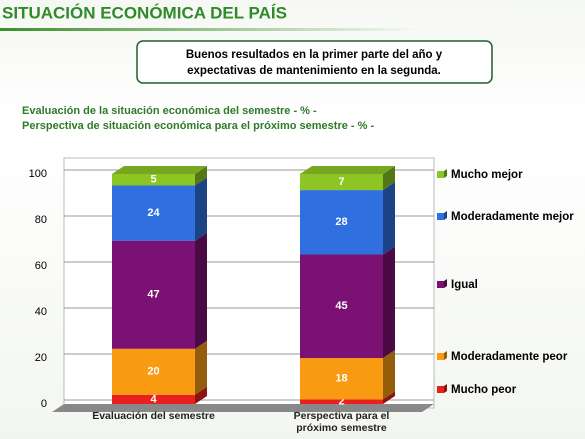  I want to click on floor, so click(243, 408).